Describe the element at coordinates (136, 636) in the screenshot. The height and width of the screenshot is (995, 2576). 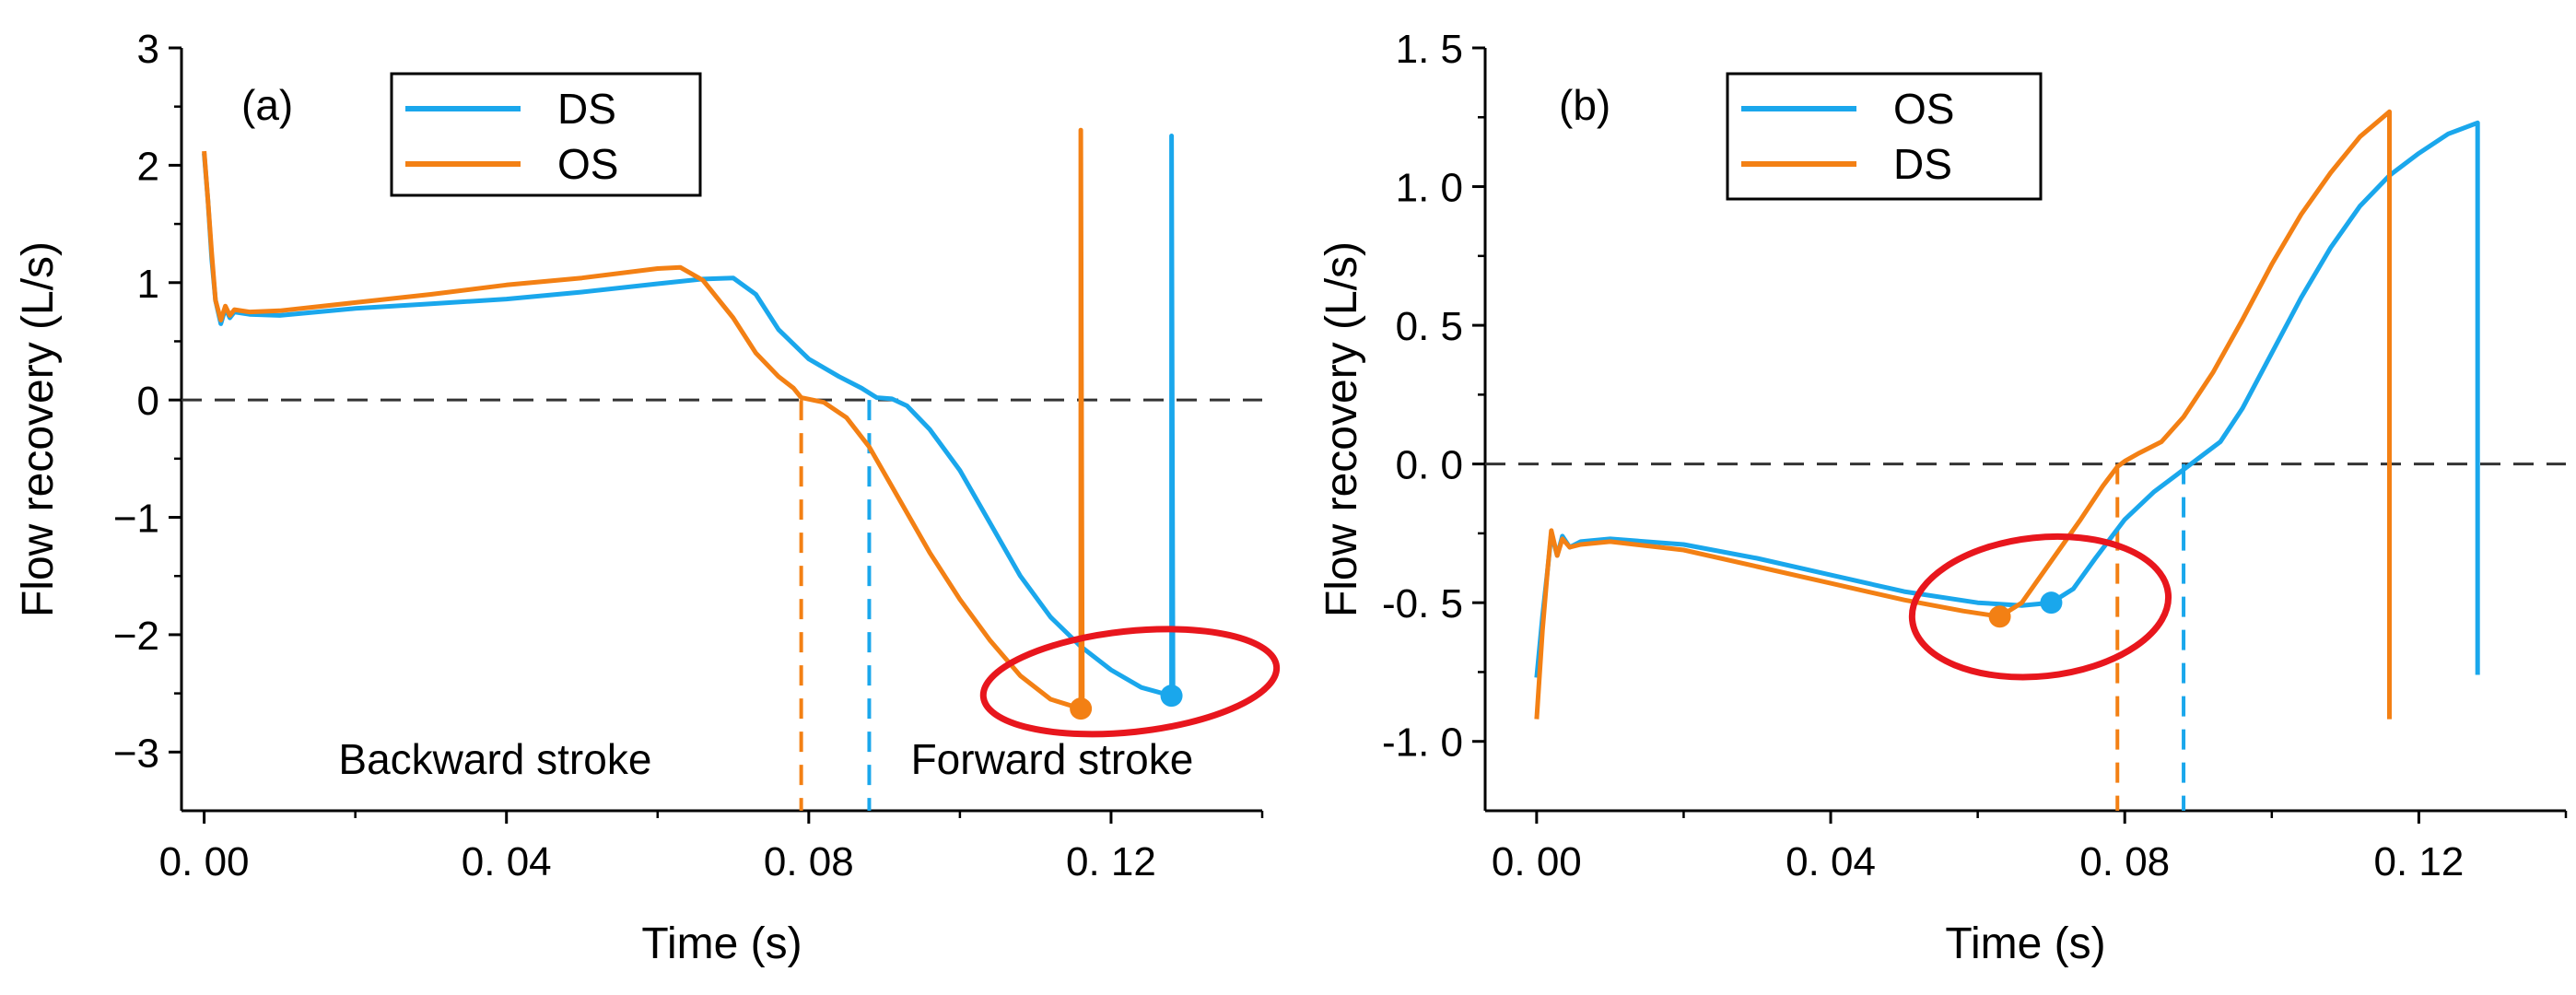
I see `y-tick-label: −2` at that location.